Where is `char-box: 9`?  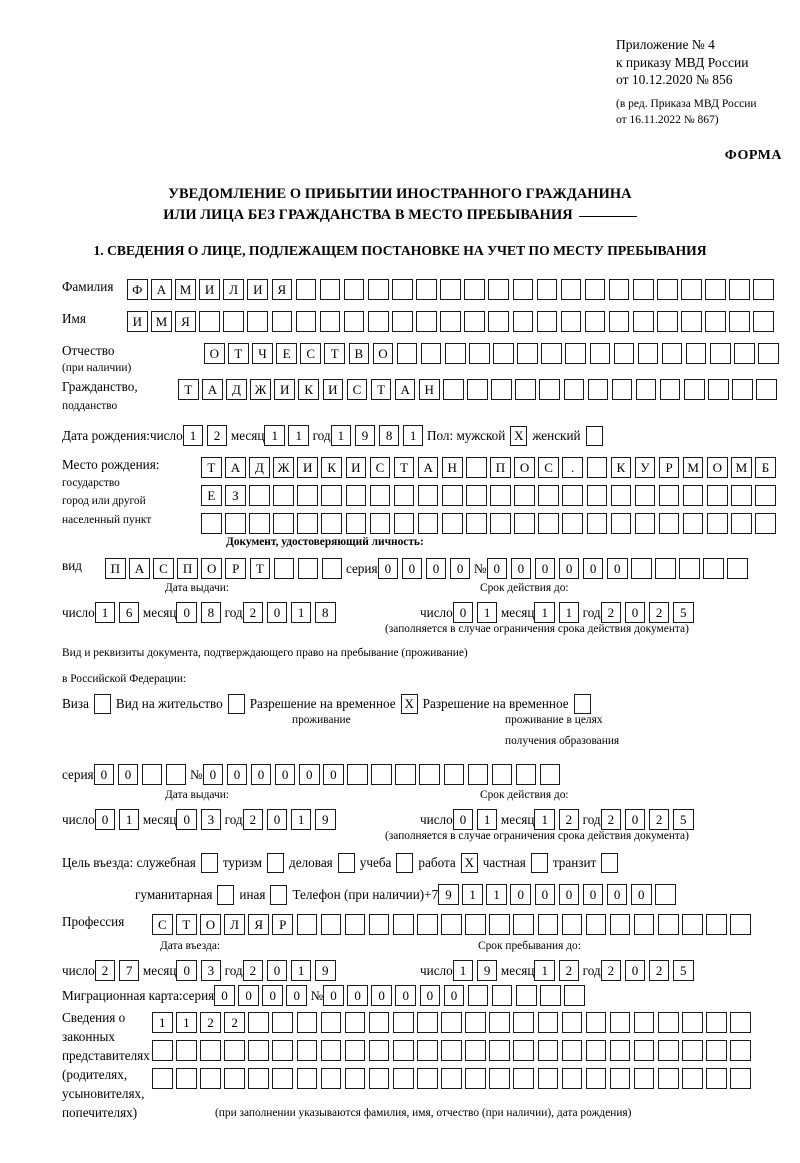 char-box: 9 is located at coordinates (487, 970).